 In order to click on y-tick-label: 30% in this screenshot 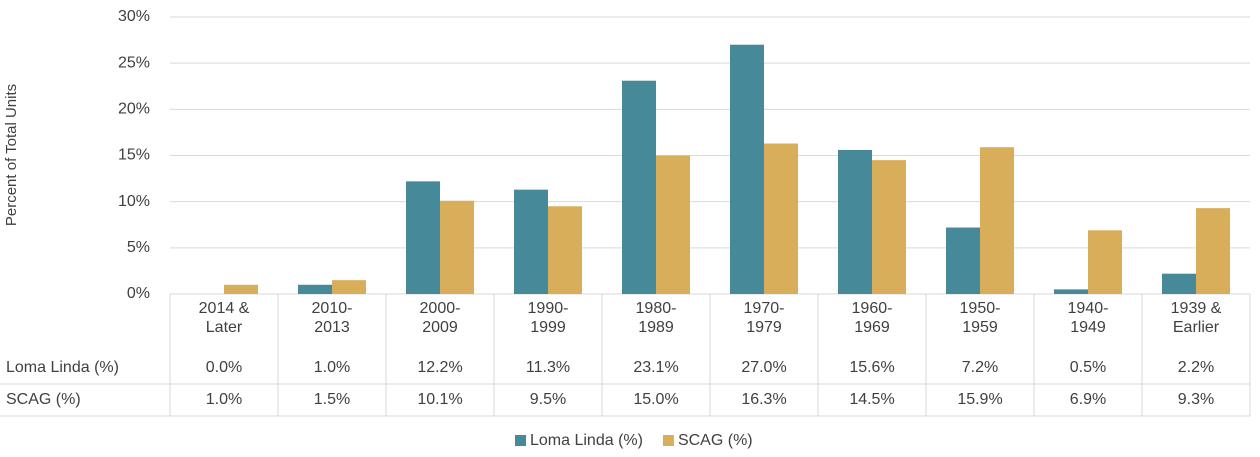, I will do `click(134, 16)`.